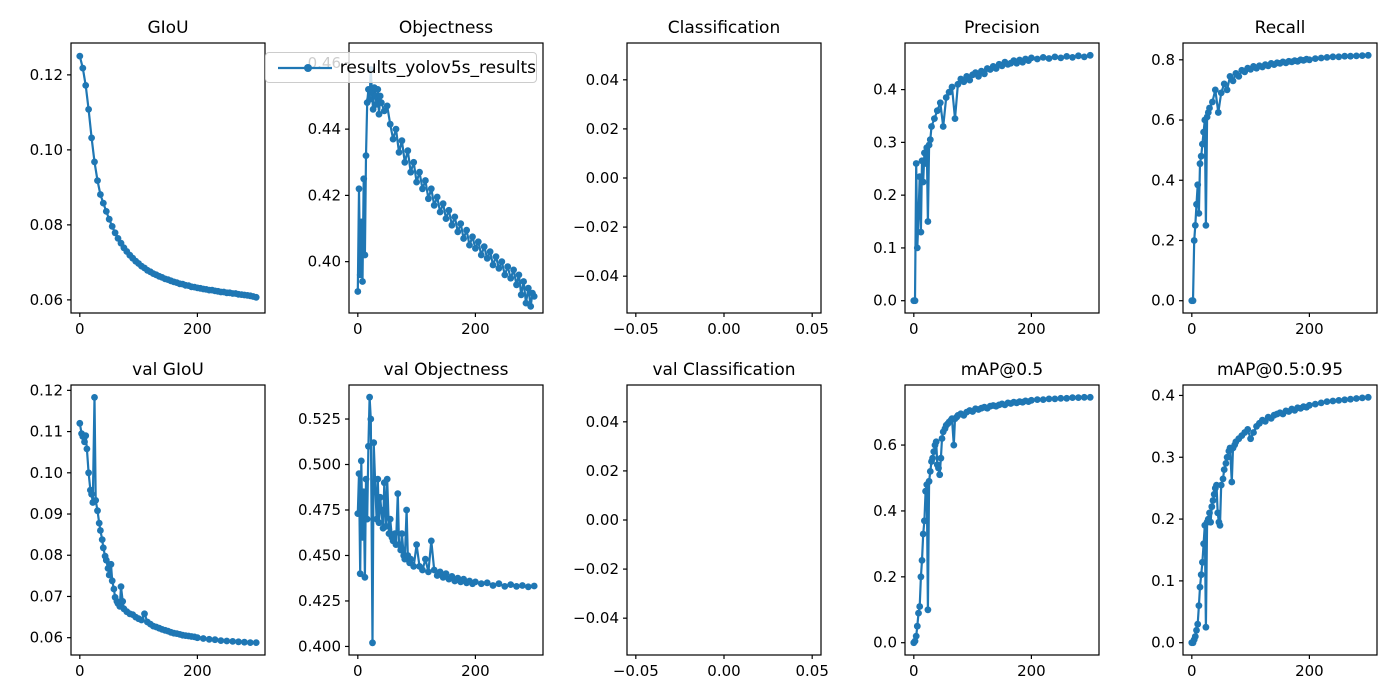  What do you see at coordinates (1264, 520) in the screenshot?
I see `subplot-map05-095: 0 200 0.0 0.1 0.2 0.3 0.4 mAP@0.5:0.95` at bounding box center [1264, 520].